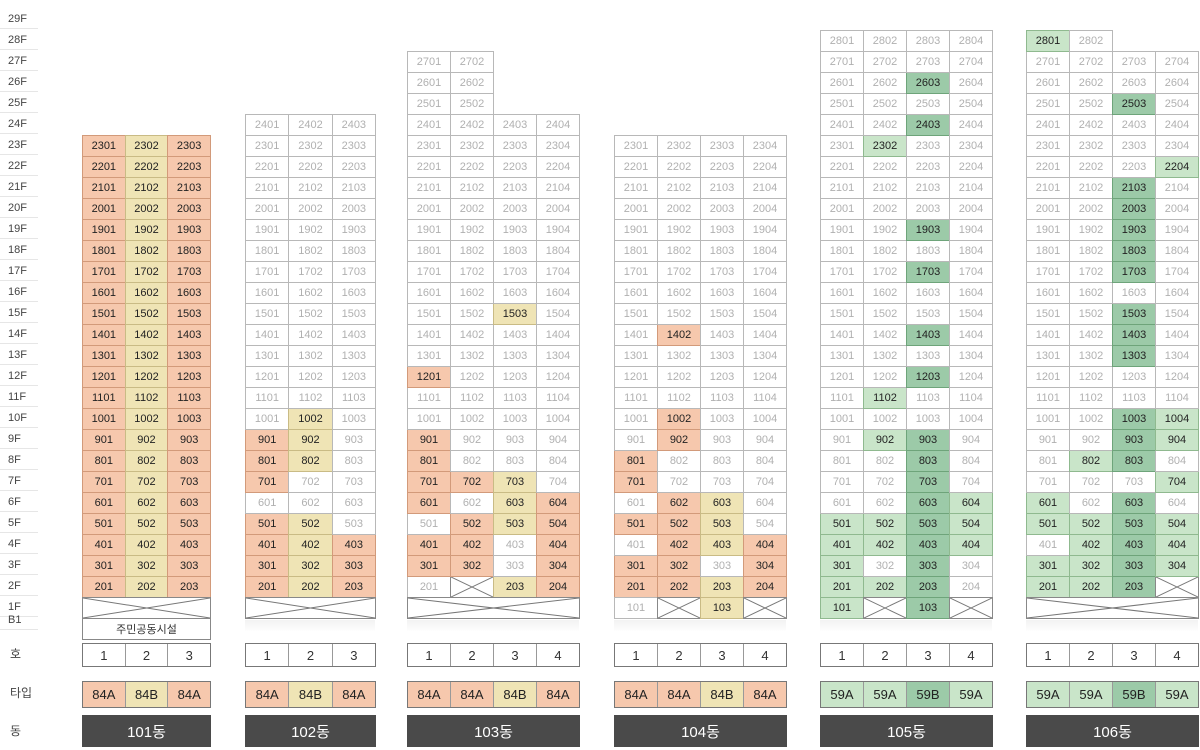 Image resolution: width=1200 pixels, height=750 pixels. I want to click on unit-cell: 1702, so click(146, 272).